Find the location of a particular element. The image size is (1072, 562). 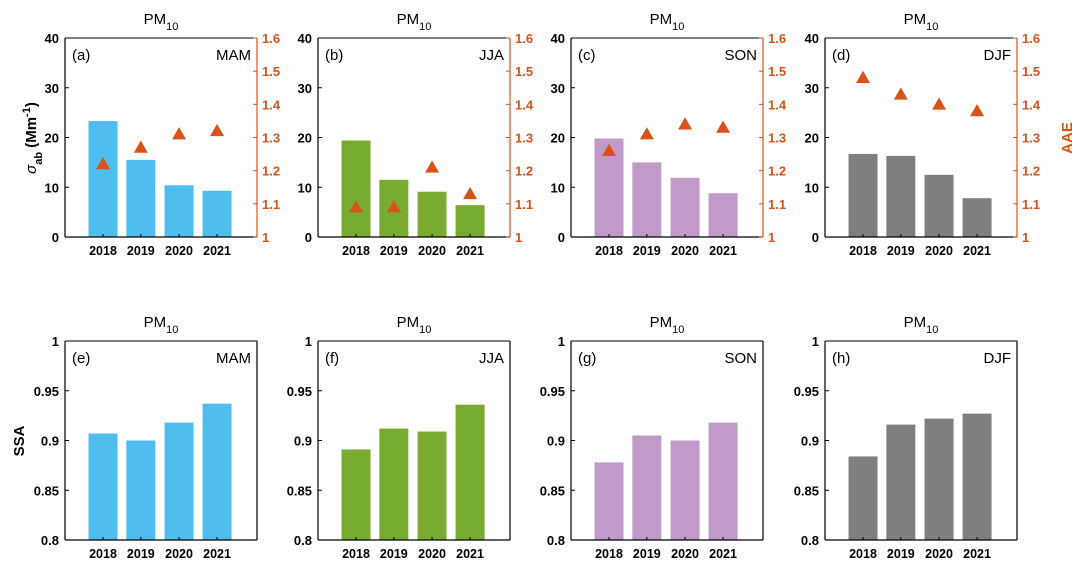

y-tick-label: 20 is located at coordinates (812, 138).